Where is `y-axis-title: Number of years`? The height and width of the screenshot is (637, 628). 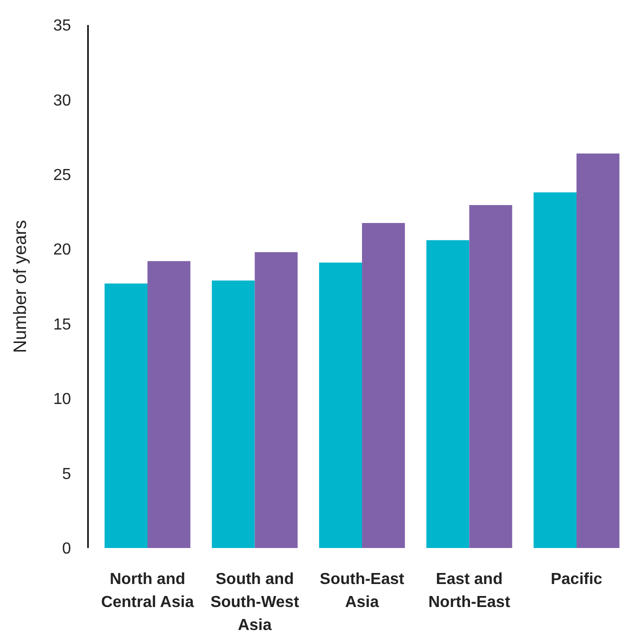
y-axis-title: Number of years is located at coordinates (20, 287).